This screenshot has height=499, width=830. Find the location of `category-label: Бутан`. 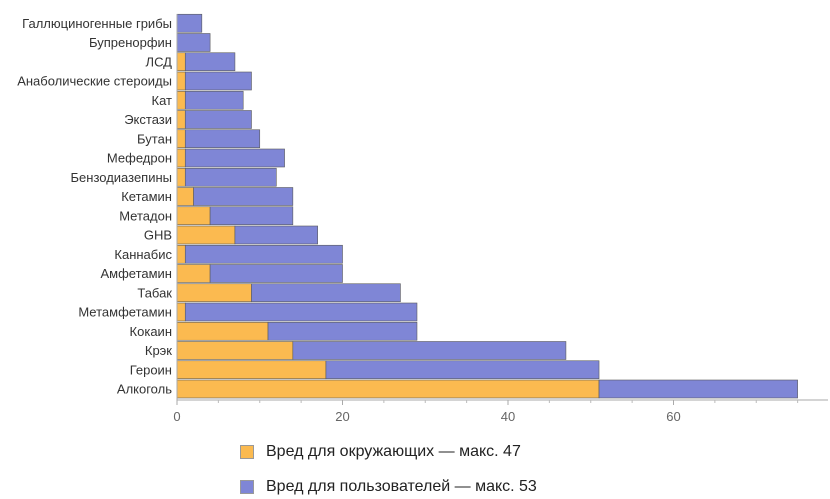

category-label: Бутан is located at coordinates (154, 138).